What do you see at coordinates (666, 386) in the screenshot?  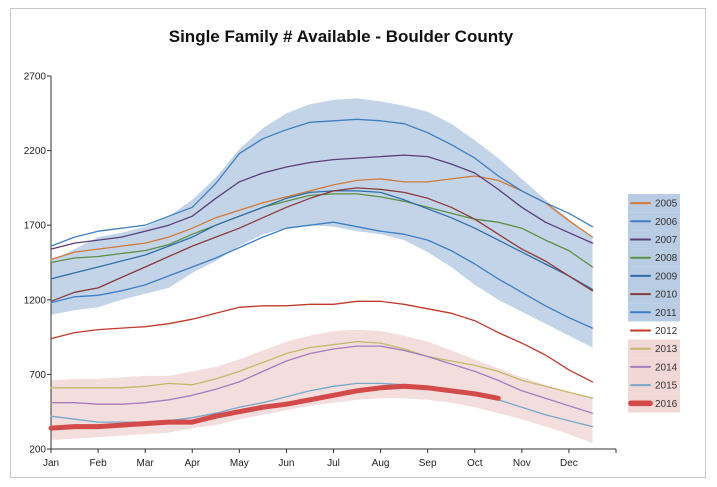 I see `legend-label-2015: 2015` at bounding box center [666, 386].